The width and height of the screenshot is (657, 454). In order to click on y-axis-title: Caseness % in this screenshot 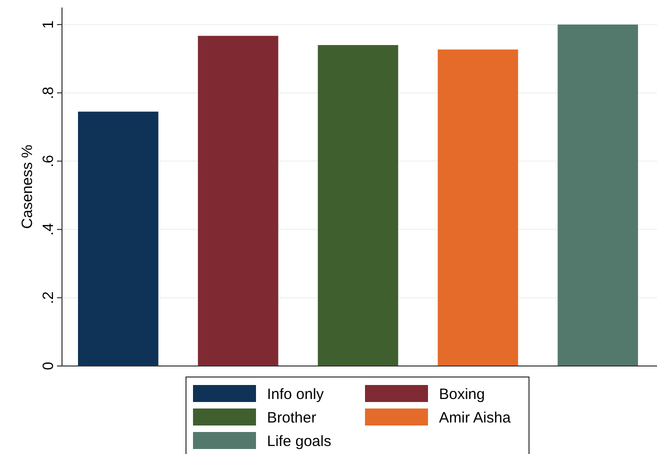, I will do `click(27, 186)`.